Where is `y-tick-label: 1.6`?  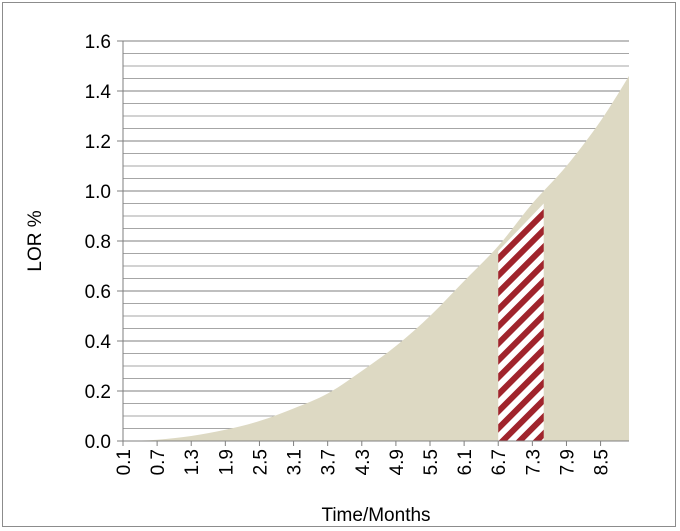 y-tick-label: 1.6 is located at coordinates (98, 42).